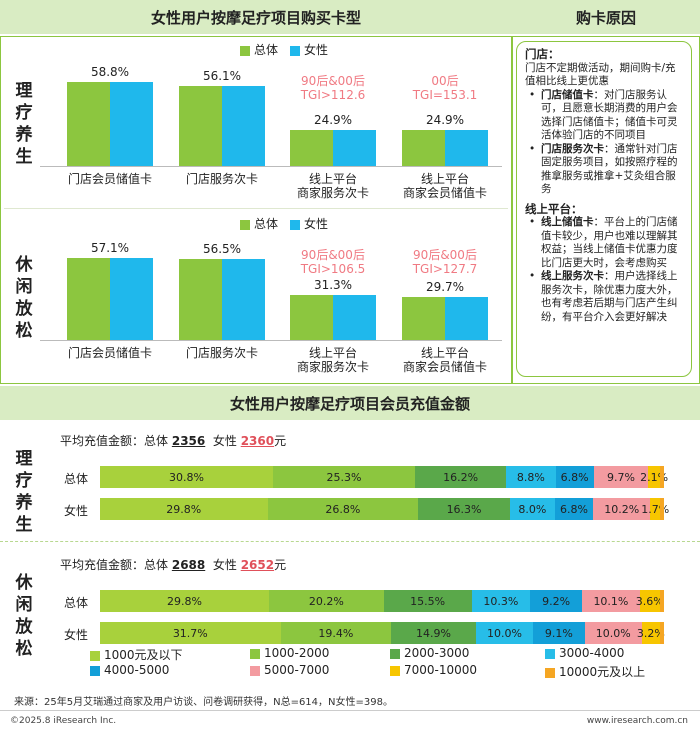 This screenshot has height=733, width=700. Describe the element at coordinates (427, 601) in the screenshot. I see `stack-segment: 15.5%` at that location.